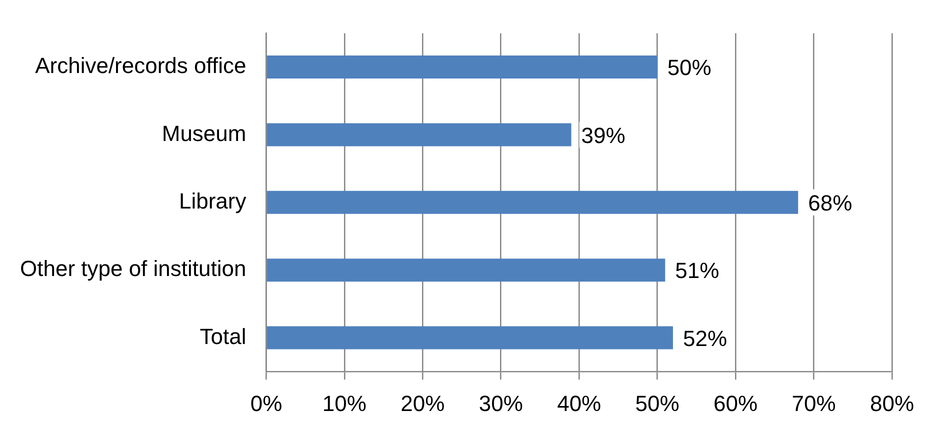 The height and width of the screenshot is (430, 926). What do you see at coordinates (140, 65) in the screenshot?
I see `y-tick-label: Archive/records office` at bounding box center [140, 65].